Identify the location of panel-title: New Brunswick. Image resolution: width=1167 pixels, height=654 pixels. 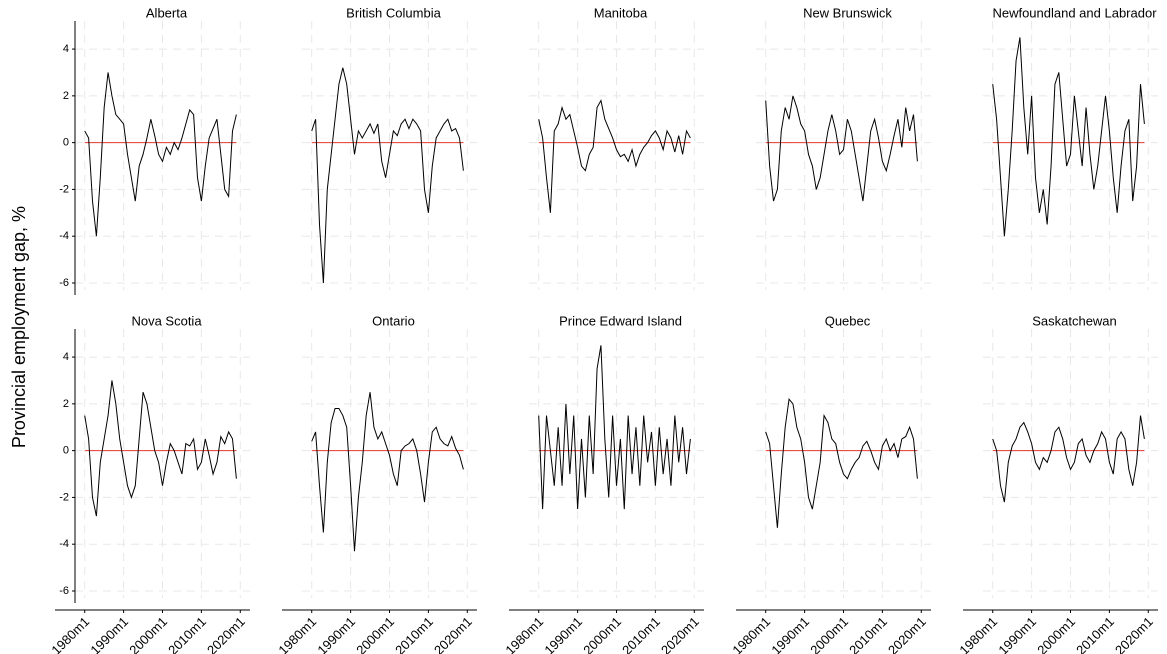
(847, 12).